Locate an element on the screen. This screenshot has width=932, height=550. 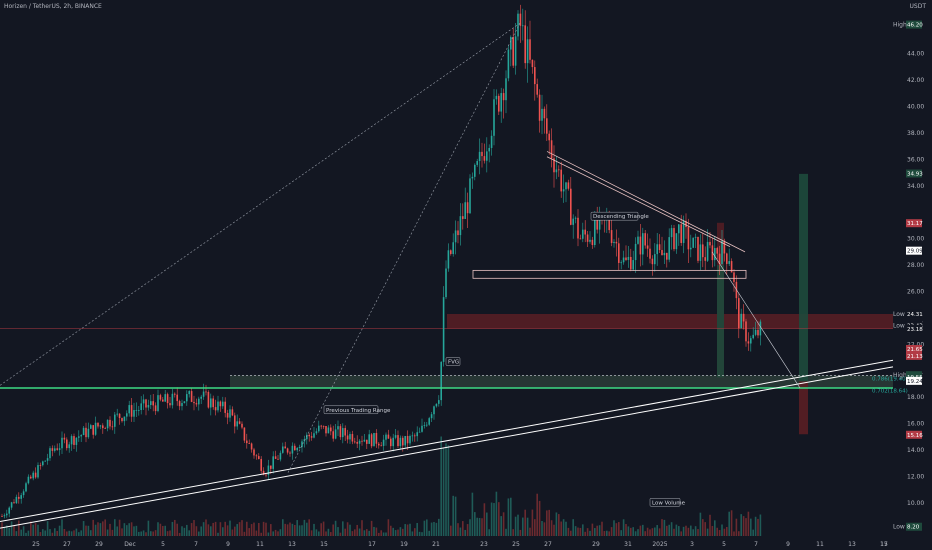
green-bar-zone is located at coordinates (720, 321).